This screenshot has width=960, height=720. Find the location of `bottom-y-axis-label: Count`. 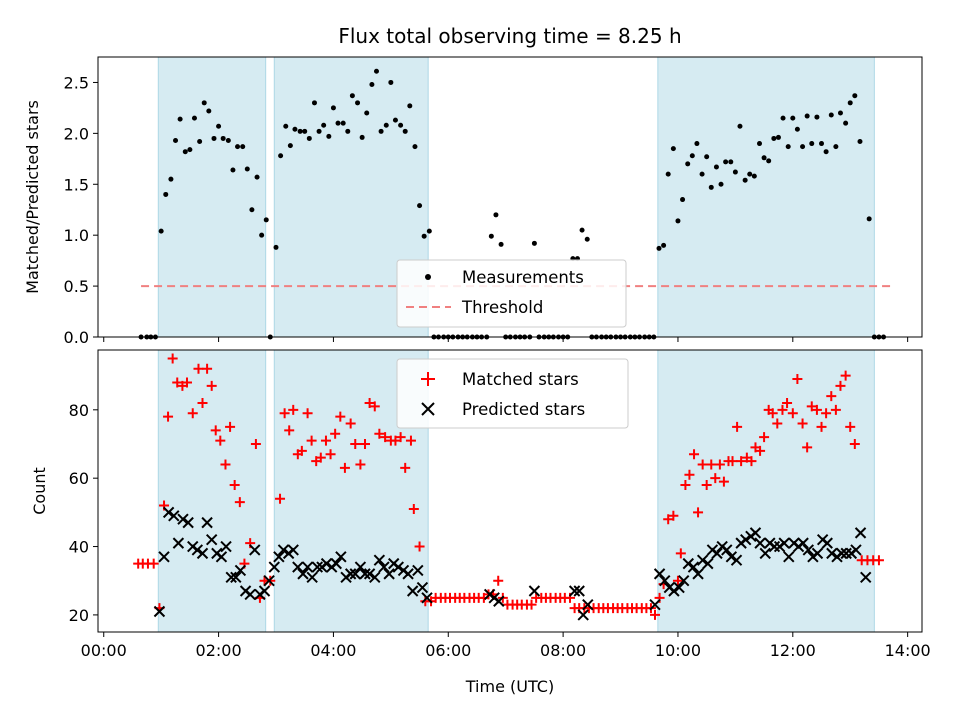

bottom-y-axis-label: Count is located at coordinates (39, 491).